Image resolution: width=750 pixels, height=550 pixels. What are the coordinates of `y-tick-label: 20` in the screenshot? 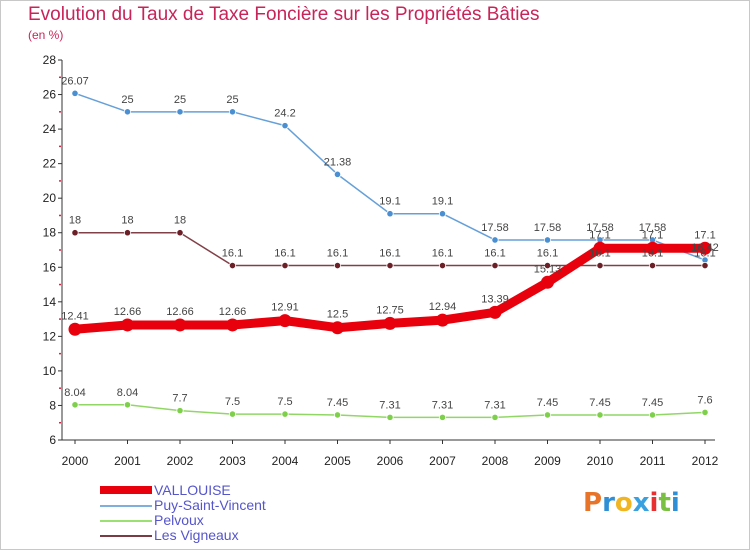 It's located at (50, 198).